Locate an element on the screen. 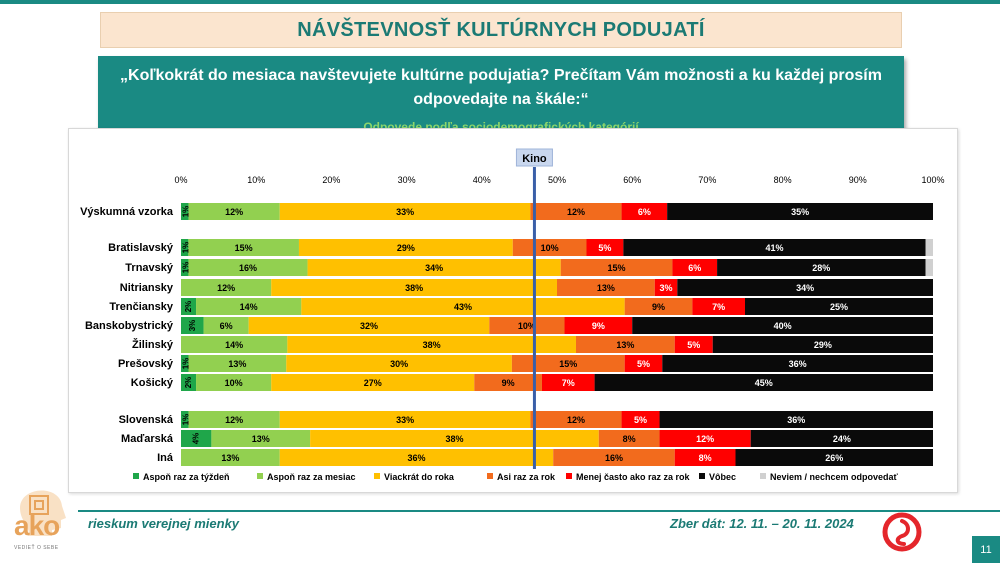 The image size is (1000, 563). data-label: 8% is located at coordinates (705, 458).